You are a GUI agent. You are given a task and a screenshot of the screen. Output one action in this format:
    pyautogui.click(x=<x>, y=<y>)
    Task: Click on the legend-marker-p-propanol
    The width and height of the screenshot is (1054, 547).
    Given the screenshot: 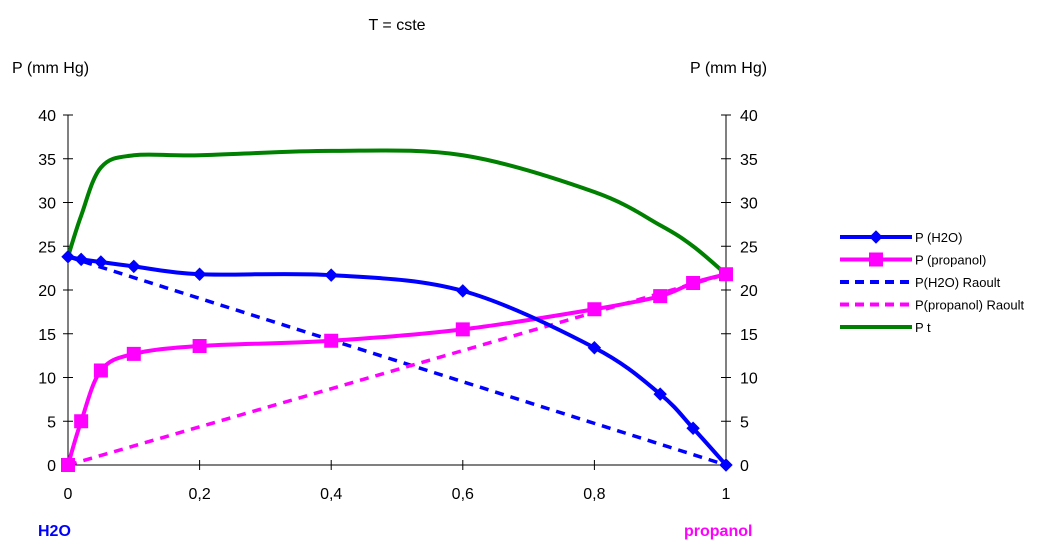 What is the action you would take?
    pyautogui.click(x=876, y=259)
    